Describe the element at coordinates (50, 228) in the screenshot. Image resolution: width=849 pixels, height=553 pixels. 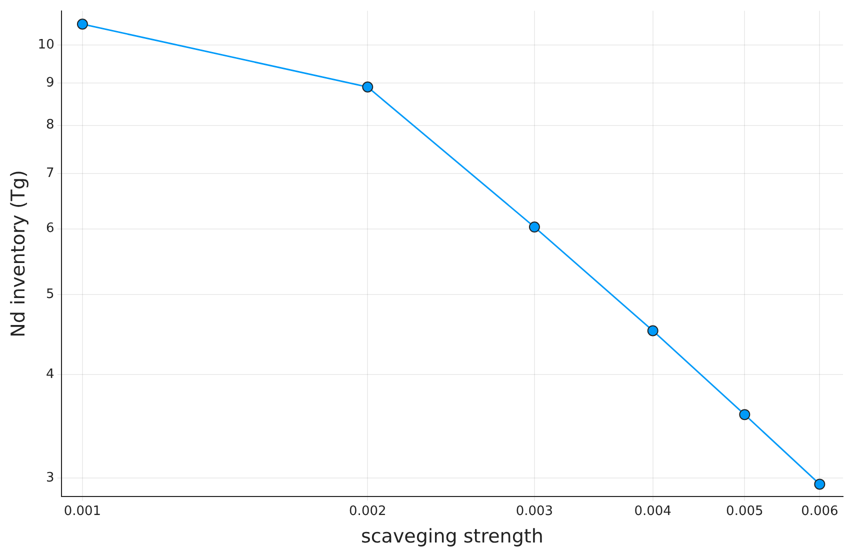
I see `y-tick-label: 6` at that location.